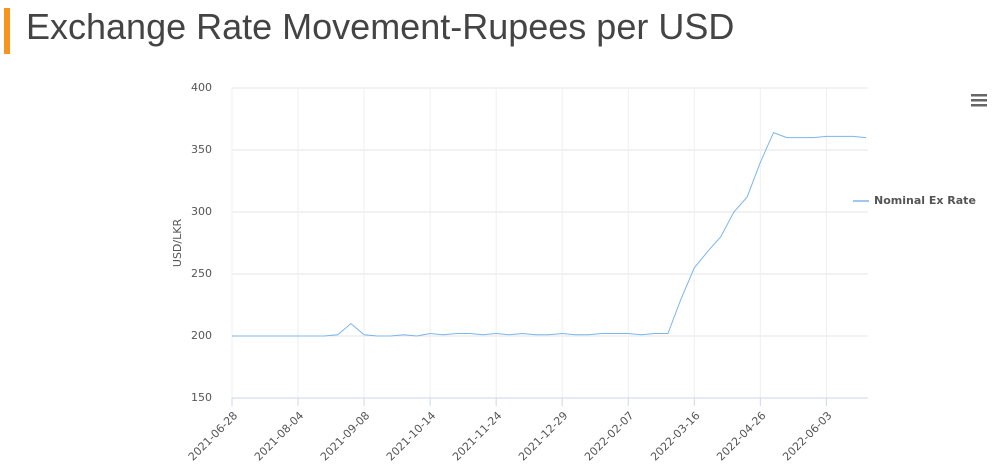  I want to click on chart-title: Exchange Rate Movement-Rupees per USD, so click(380, 26).